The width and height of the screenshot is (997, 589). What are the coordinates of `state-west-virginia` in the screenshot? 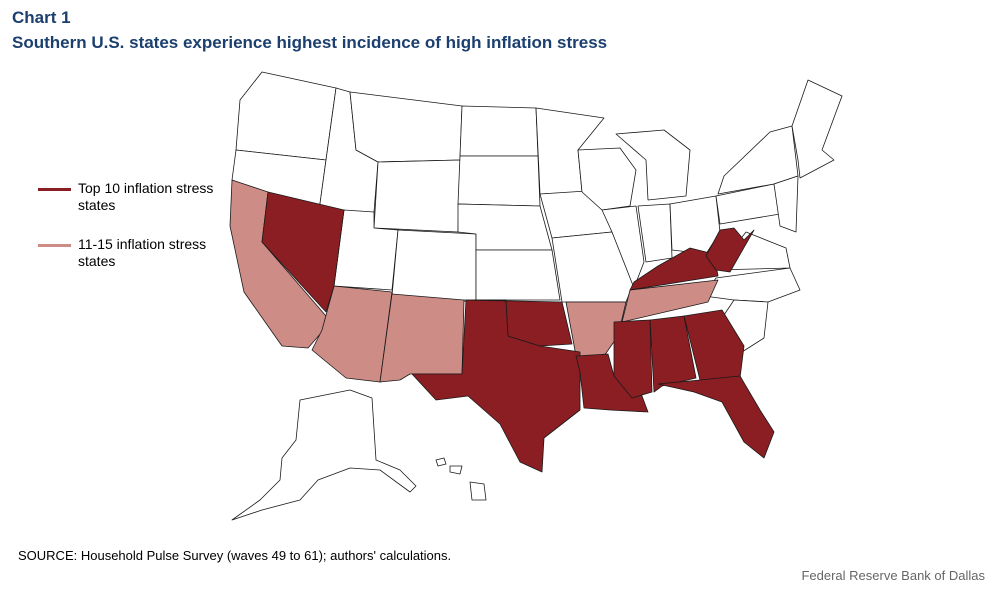 It's located at (730, 250).